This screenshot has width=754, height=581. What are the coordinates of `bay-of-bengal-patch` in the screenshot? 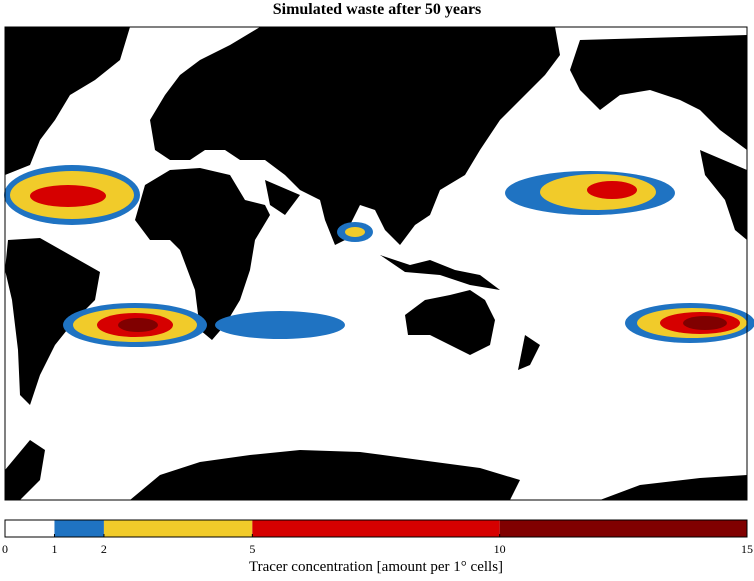 It's located at (355, 232).